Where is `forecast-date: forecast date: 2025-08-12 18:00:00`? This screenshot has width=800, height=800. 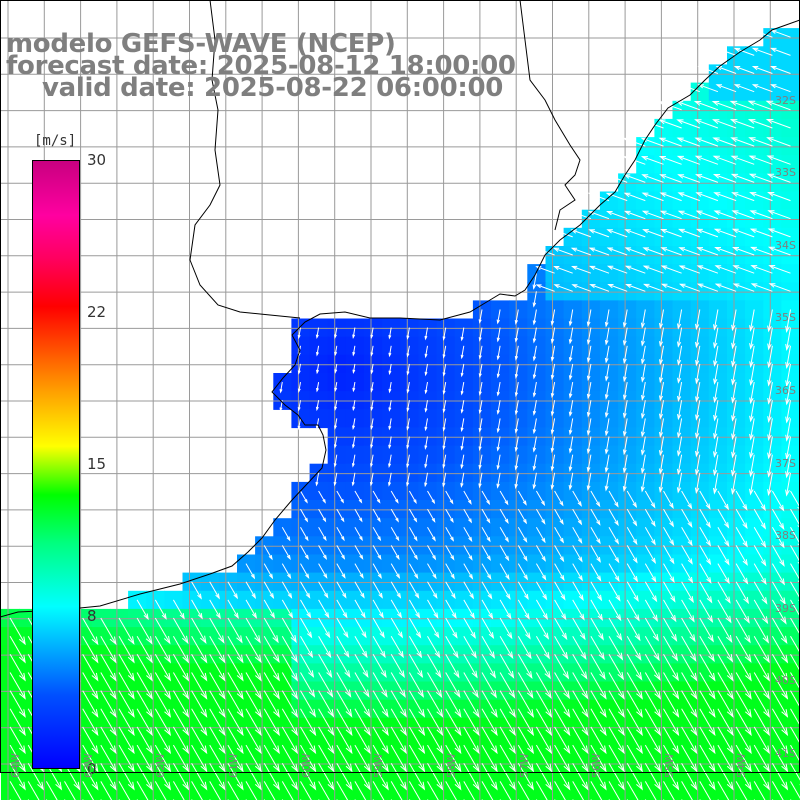
forecast-date: forecast date: 2025-08-12 18:00:00 is located at coordinates (261, 66).